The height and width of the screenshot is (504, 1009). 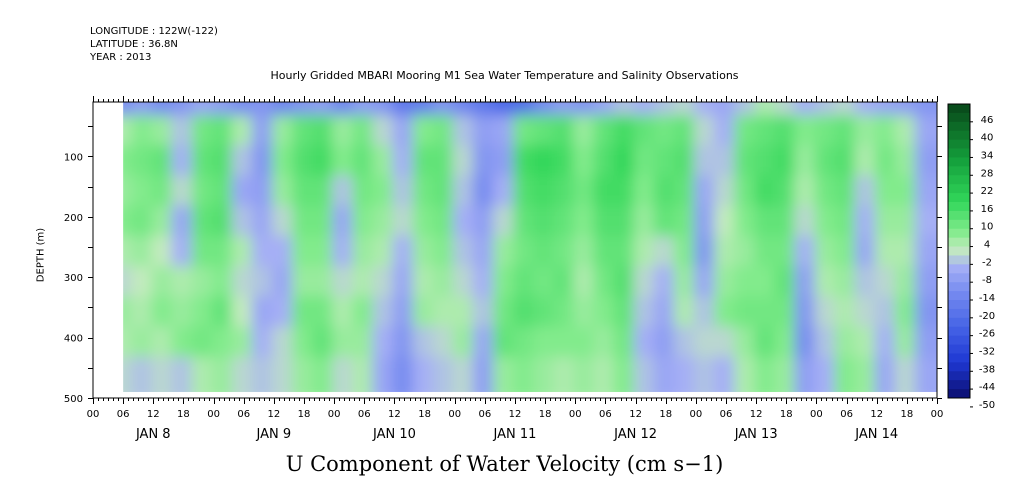 What do you see at coordinates (73, 218) in the screenshot?
I see `y-tick-label: 200` at bounding box center [73, 218].